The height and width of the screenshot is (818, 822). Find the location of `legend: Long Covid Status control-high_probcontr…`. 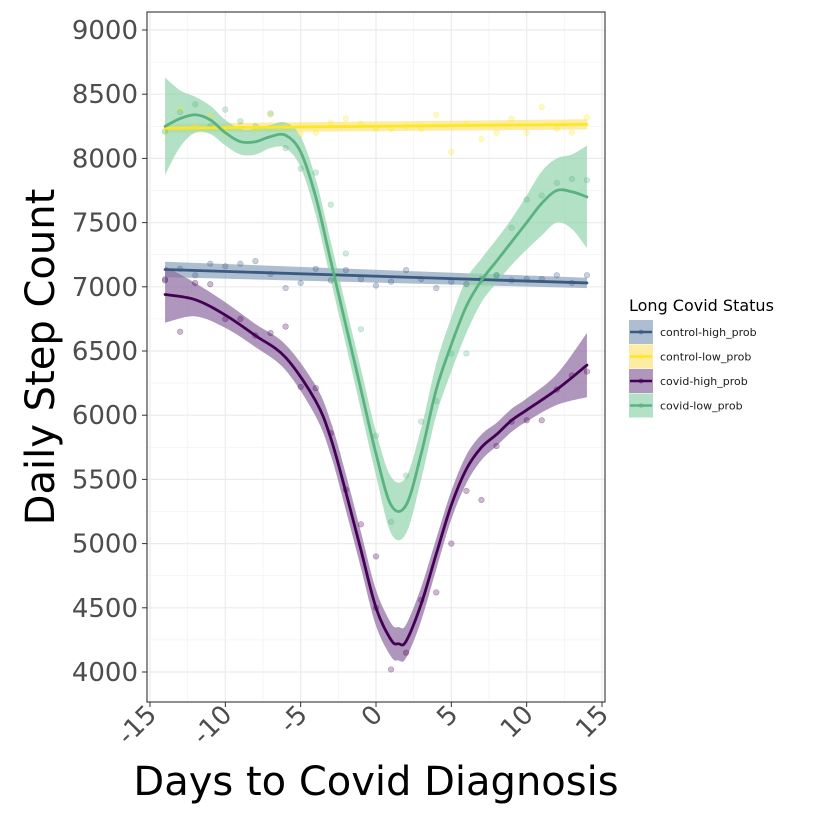

legend: Long Covid Status control-high_probcontr… is located at coordinates (701, 357).